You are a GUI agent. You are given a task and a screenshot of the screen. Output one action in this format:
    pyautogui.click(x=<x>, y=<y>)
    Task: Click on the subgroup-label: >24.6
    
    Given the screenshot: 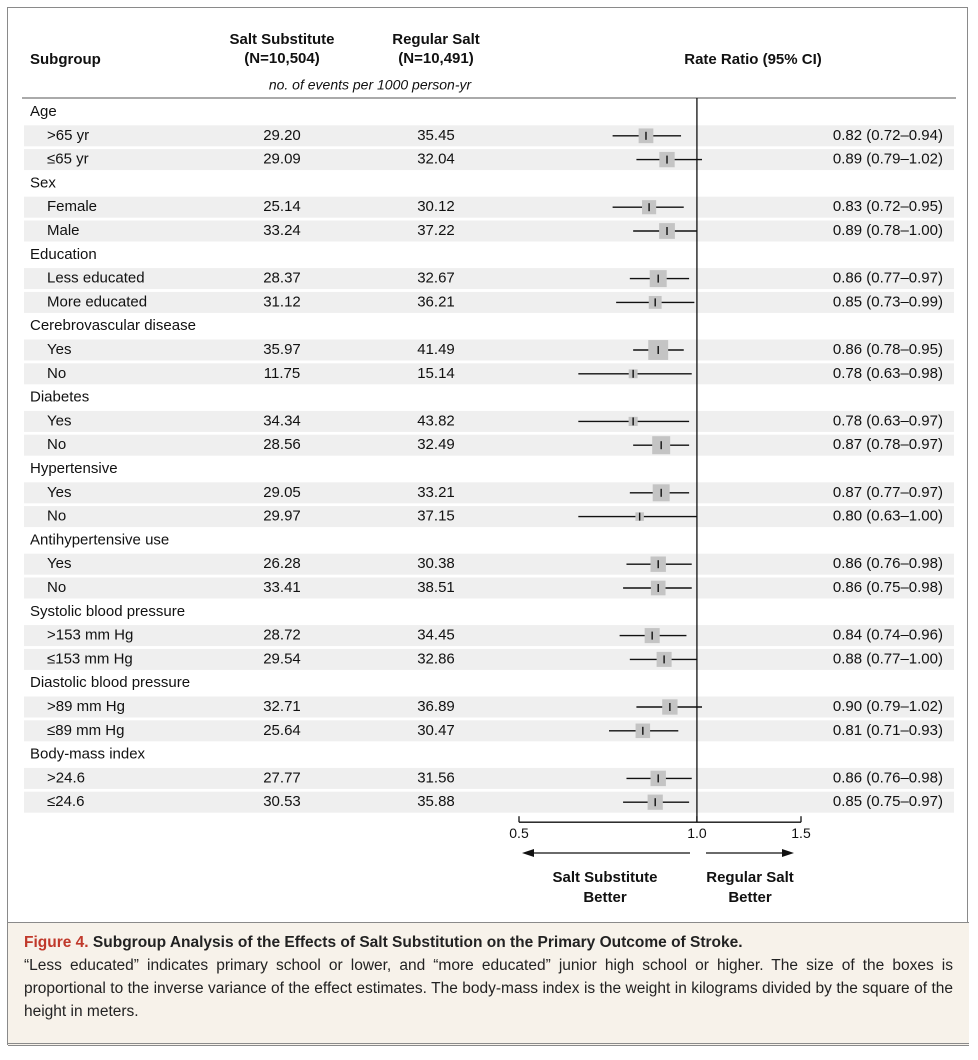 What is the action you would take?
    pyautogui.click(x=66, y=777)
    